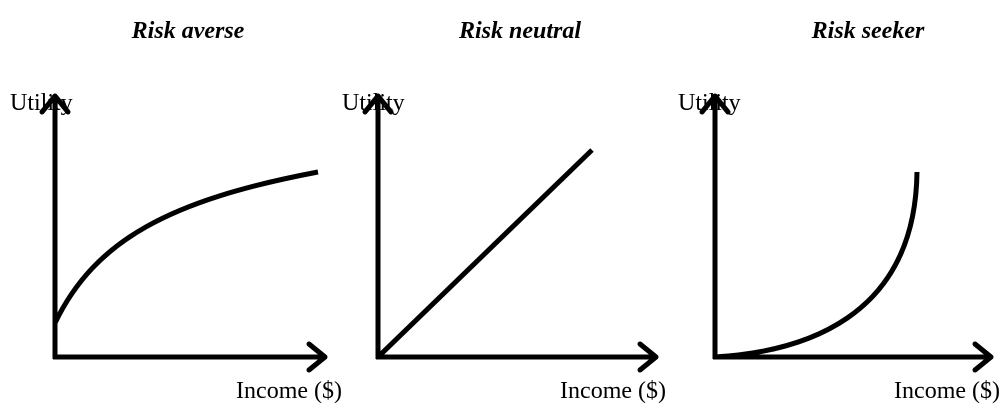 This screenshot has height=408, width=1003. What do you see at coordinates (485, 253) in the screenshot?
I see `utility-line` at bounding box center [485, 253].